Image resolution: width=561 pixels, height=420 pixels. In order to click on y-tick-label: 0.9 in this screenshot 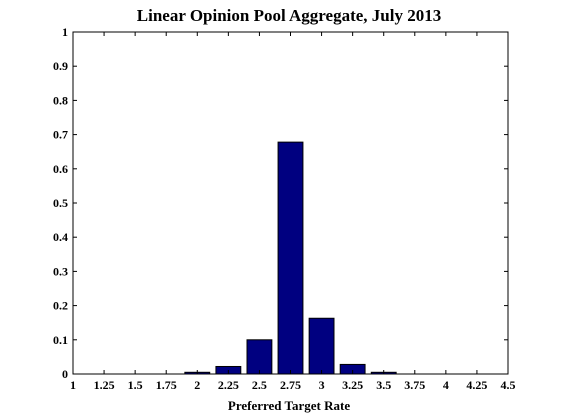, I will do `click(60, 66)`.